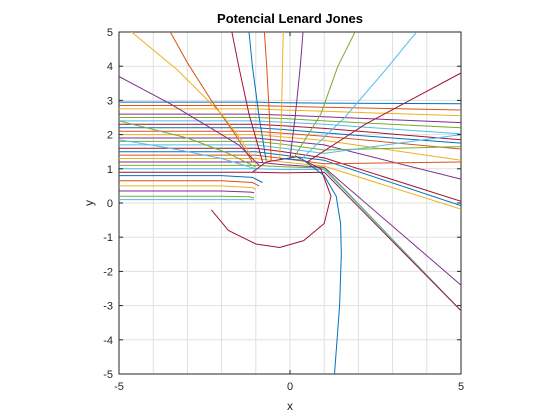 The width and height of the screenshot is (560, 420). I want to click on y-tick-label: 4, so click(110, 67).